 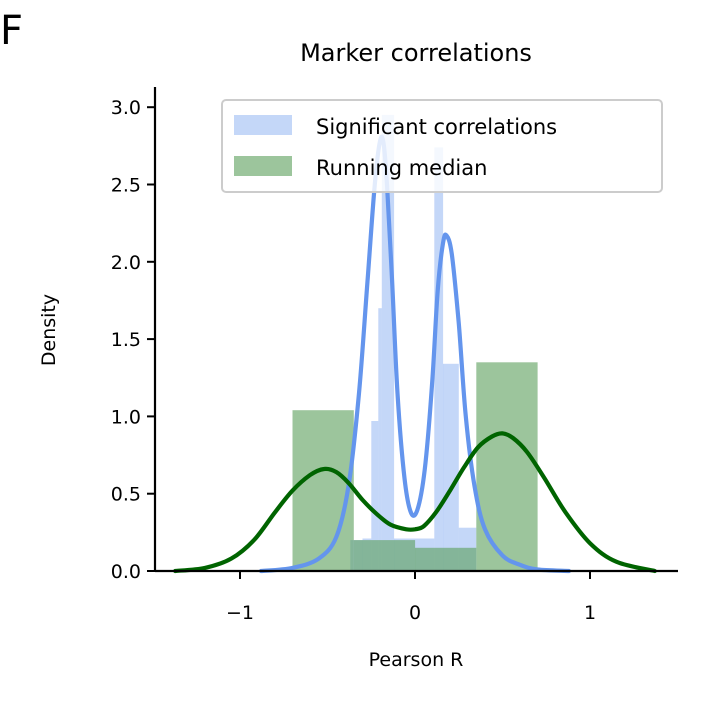 I want to click on legend-swatch-significant-correlations, so click(x=263, y=125).